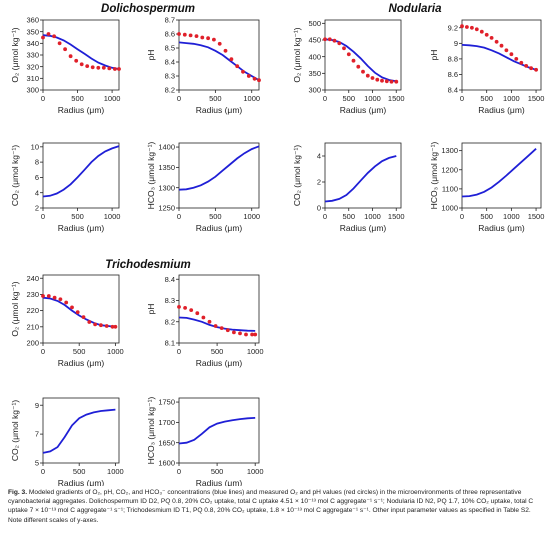  Describe the element at coordinates (170, 20) in the screenshot. I see `y-tick-label: 8.7` at that location.